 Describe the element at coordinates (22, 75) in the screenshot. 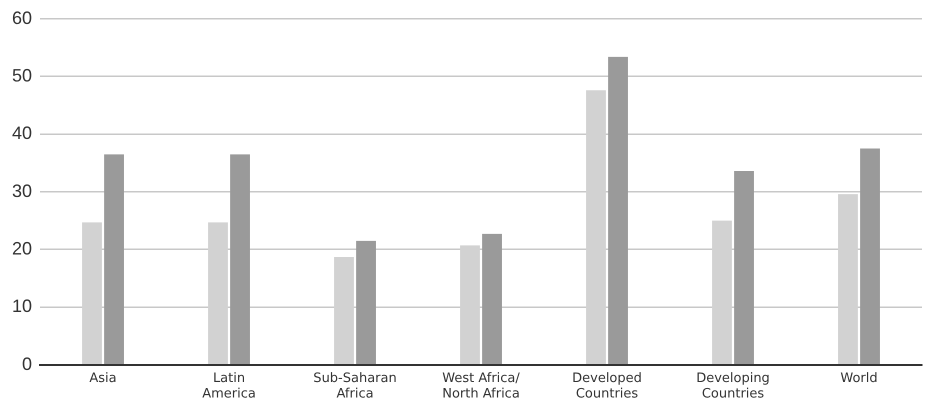

I see `y-tick-label: 50` at that location.